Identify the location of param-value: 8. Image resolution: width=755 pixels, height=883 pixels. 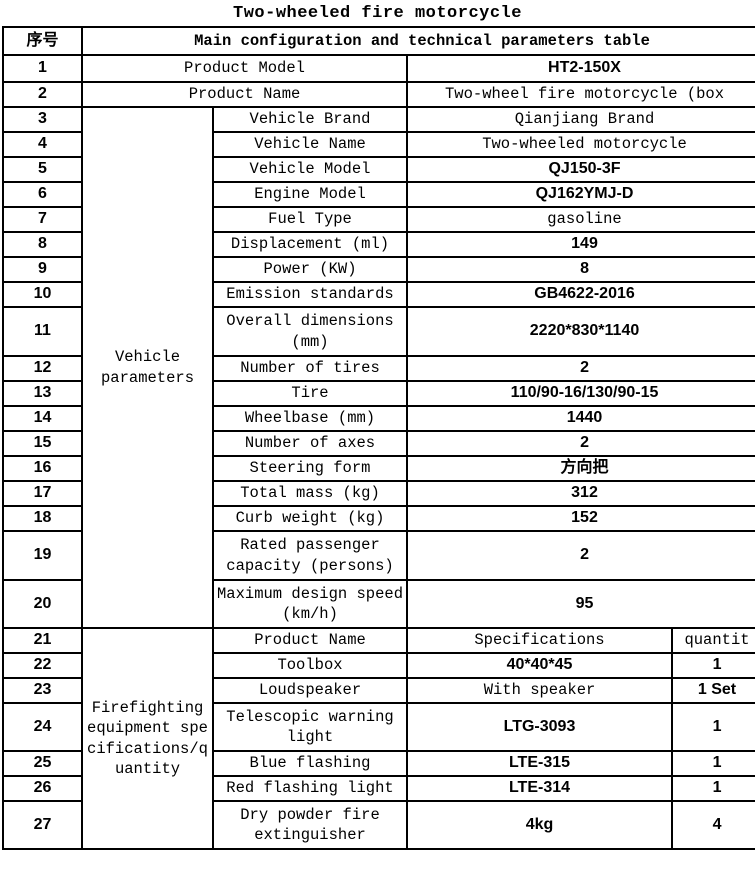
(580, 269).